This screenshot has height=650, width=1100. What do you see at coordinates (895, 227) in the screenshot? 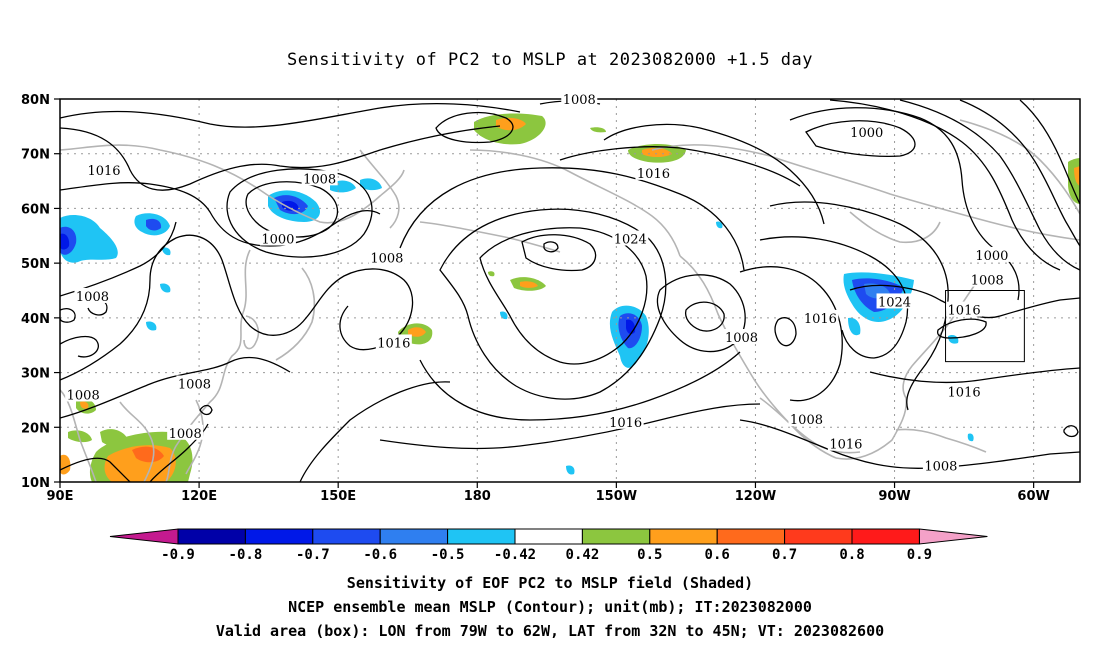
I see `coastline-hudson-bay` at bounding box center [895, 227].